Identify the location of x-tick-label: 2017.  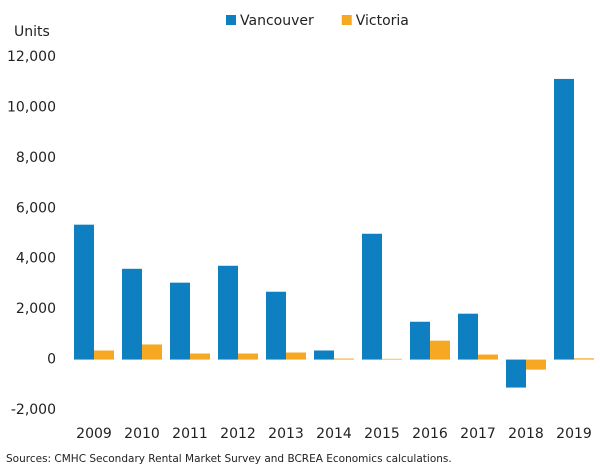
(478, 434).